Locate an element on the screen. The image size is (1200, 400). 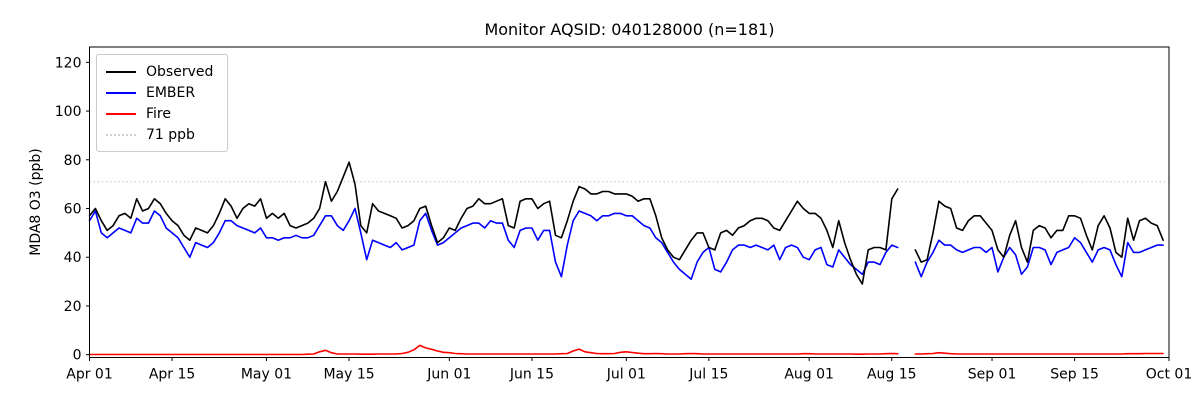
y-tick-label: 80 is located at coordinates (73, 161).